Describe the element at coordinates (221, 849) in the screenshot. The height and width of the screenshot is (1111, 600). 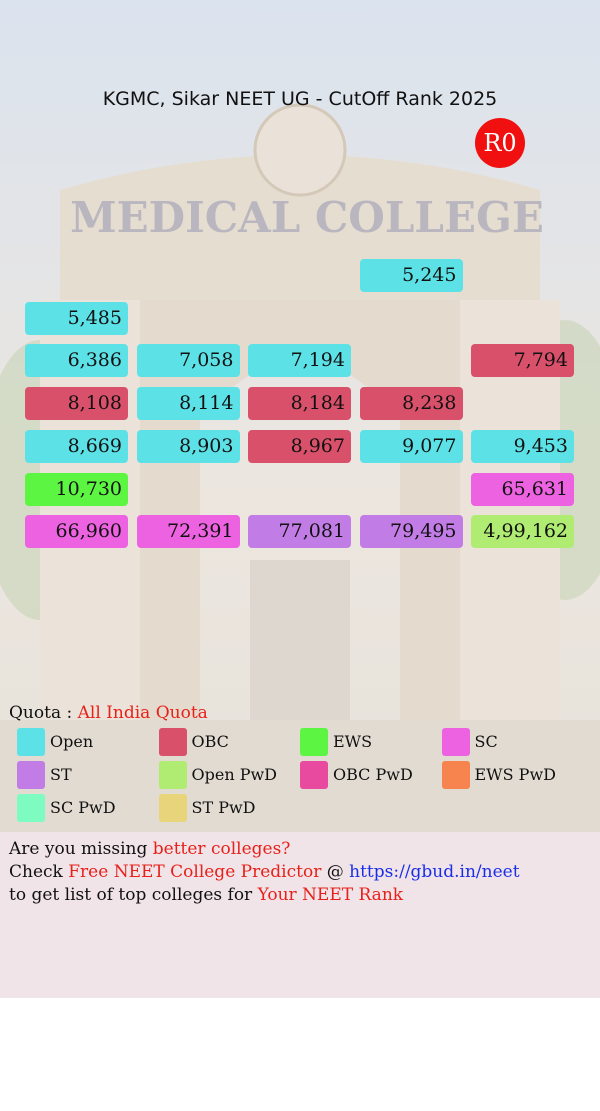
I see `footer-text: better colleges?` at that location.